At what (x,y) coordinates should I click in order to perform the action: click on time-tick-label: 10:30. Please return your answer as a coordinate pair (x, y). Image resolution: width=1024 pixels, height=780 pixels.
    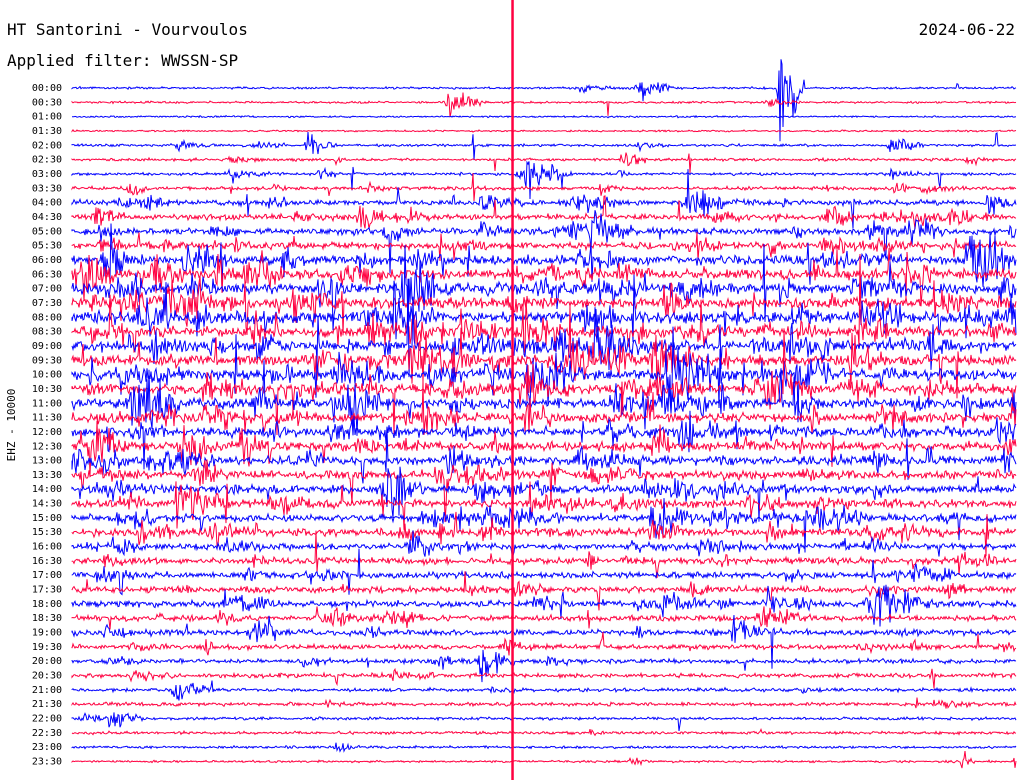
    Looking at the image, I should click on (47, 389).